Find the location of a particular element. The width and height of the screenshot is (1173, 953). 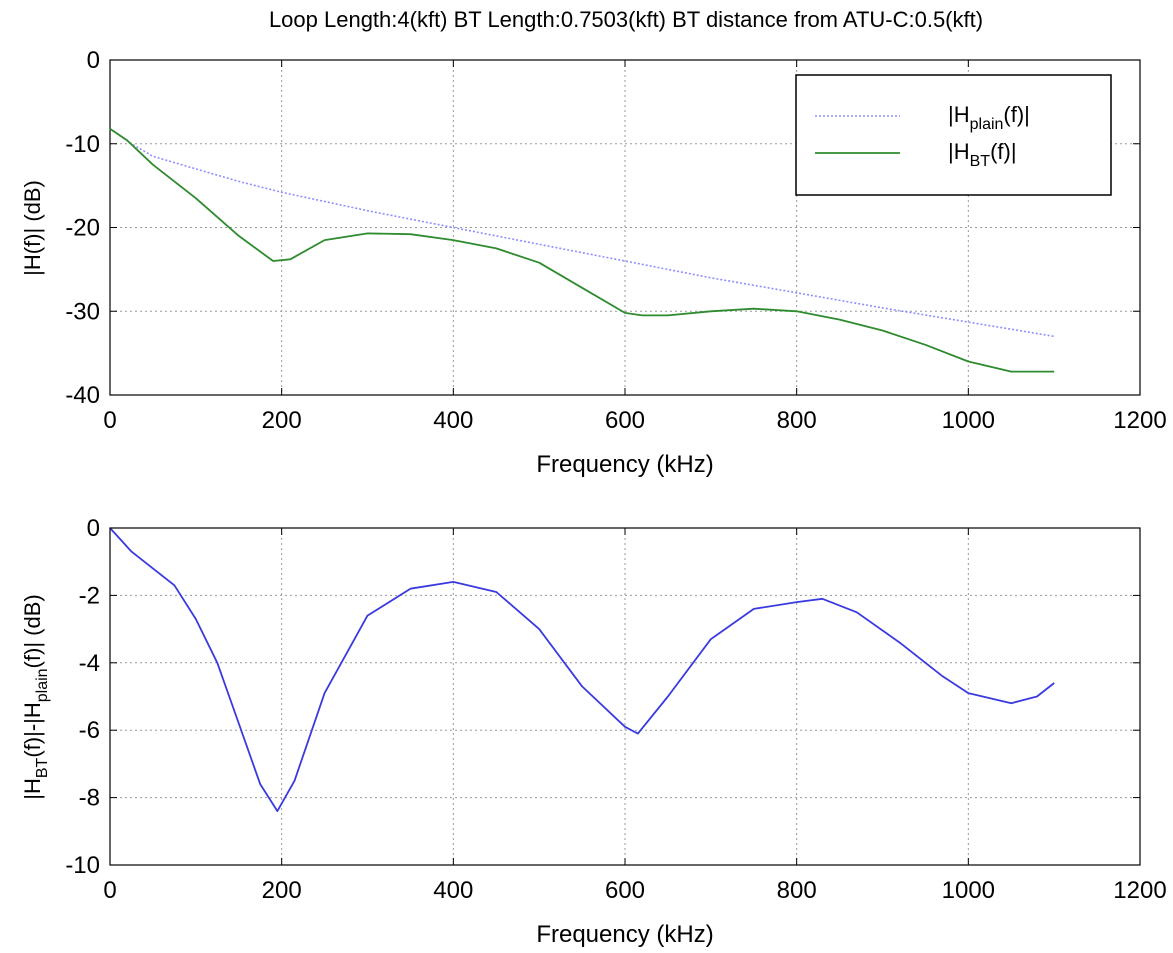

bottom-ylabel: |HBT(f)|-|Hplain(f)| (dB) is located at coordinates (35, 696).